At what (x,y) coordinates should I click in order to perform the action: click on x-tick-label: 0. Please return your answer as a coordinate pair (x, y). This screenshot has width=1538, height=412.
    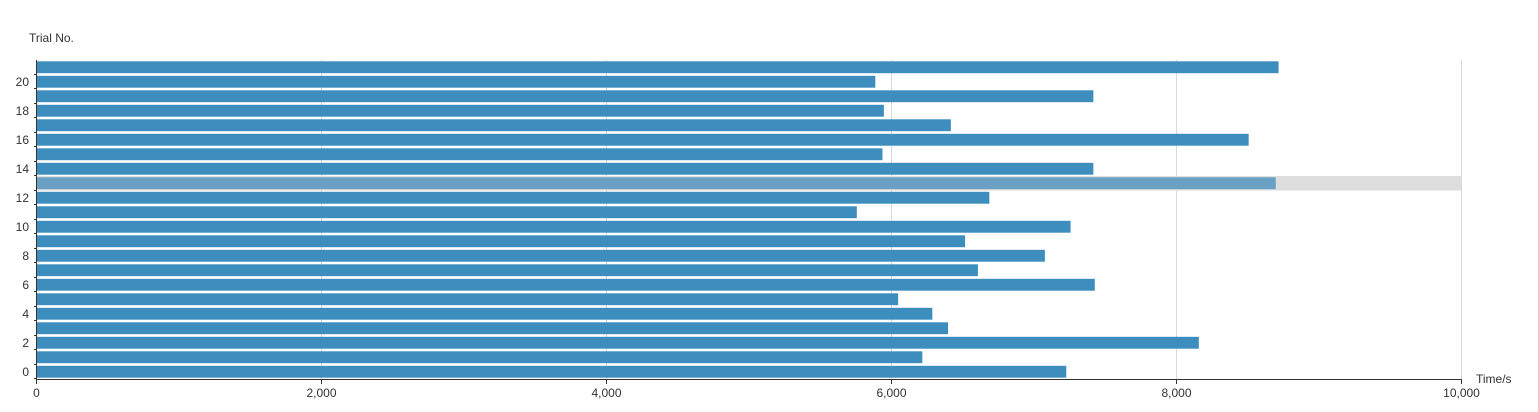
    Looking at the image, I should click on (36, 393).